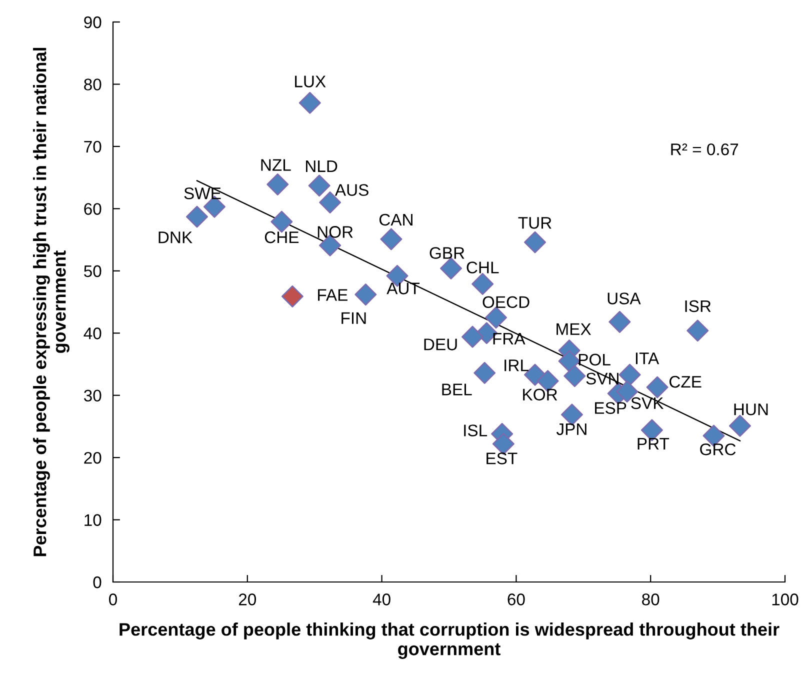 The width and height of the screenshot is (805, 676). I want to click on y-tick-label: 10, so click(93, 520).